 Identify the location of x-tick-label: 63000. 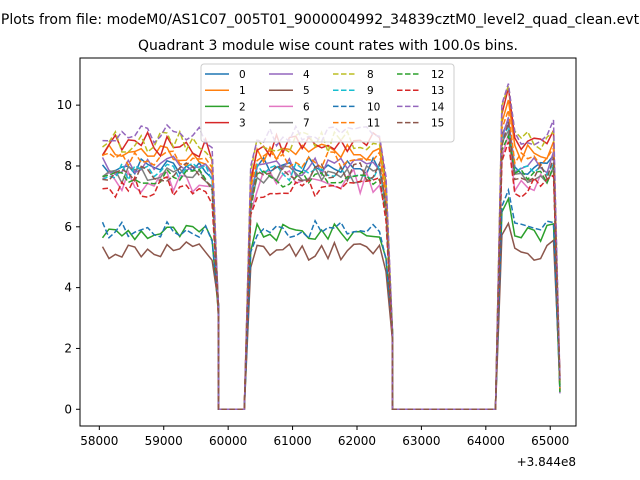
(421, 441).